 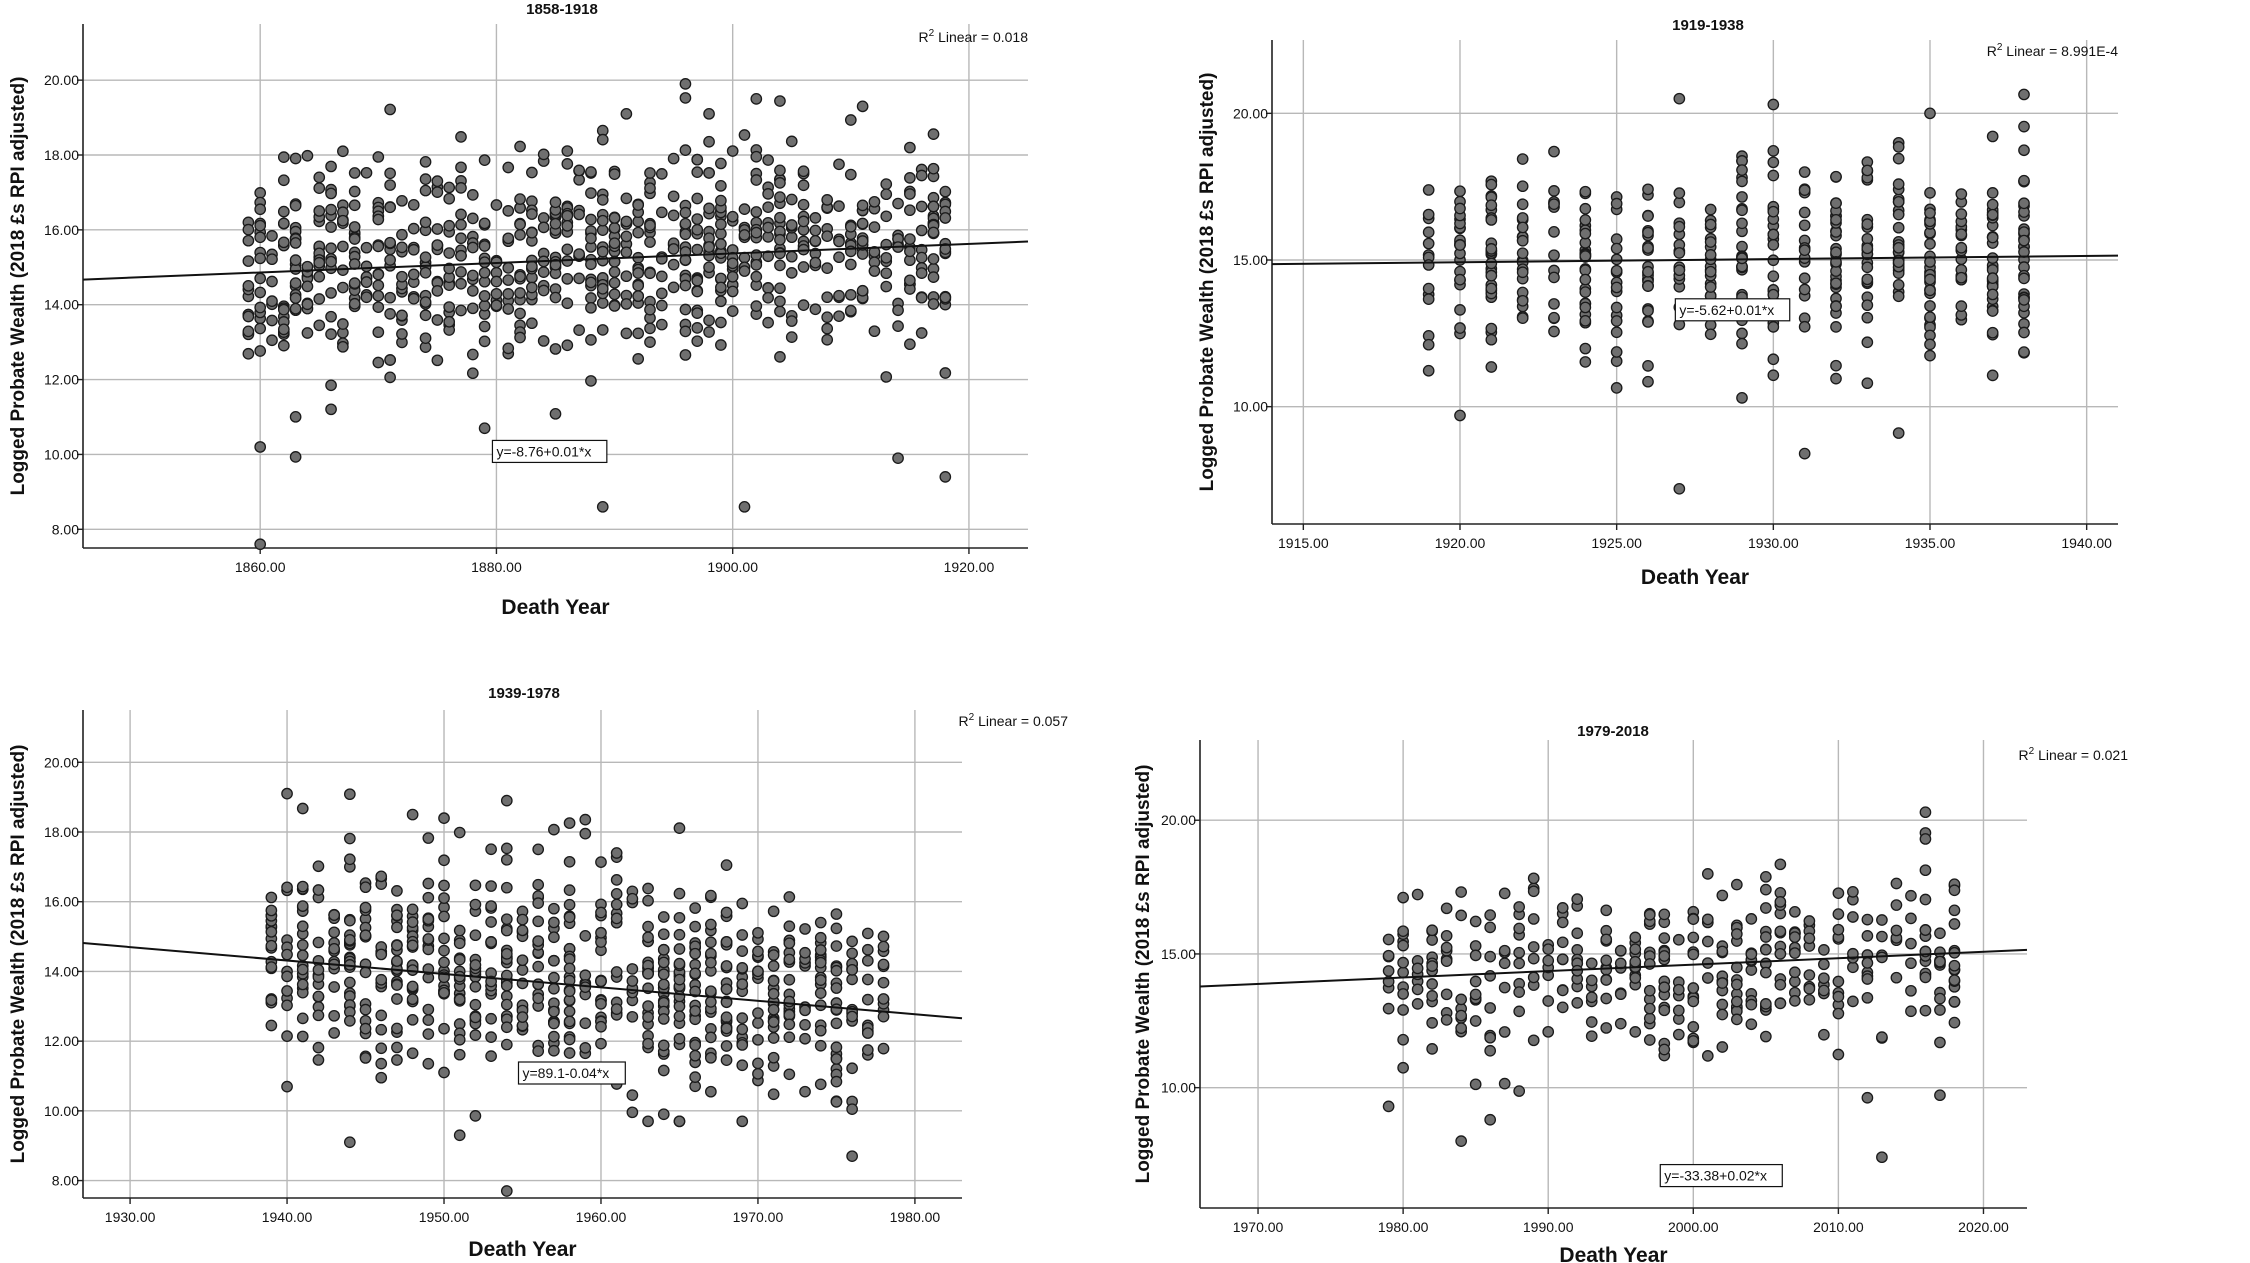 I want to click on scatter-points, so click(x=1671, y=985).